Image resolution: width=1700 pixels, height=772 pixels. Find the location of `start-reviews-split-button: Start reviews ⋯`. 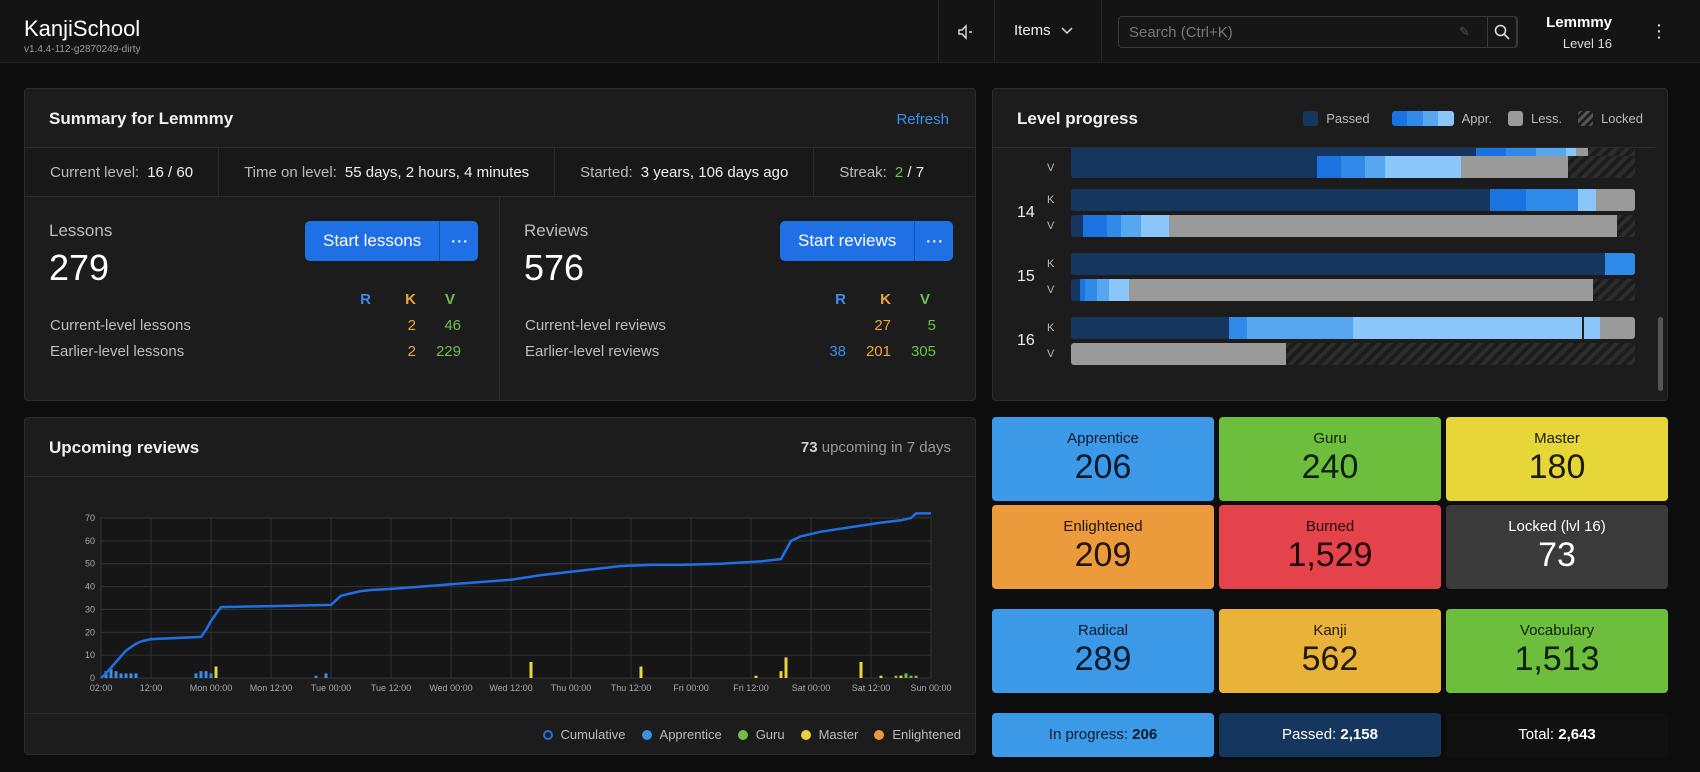

start-reviews-split-button: Start reviews ⋯ is located at coordinates (867, 241).